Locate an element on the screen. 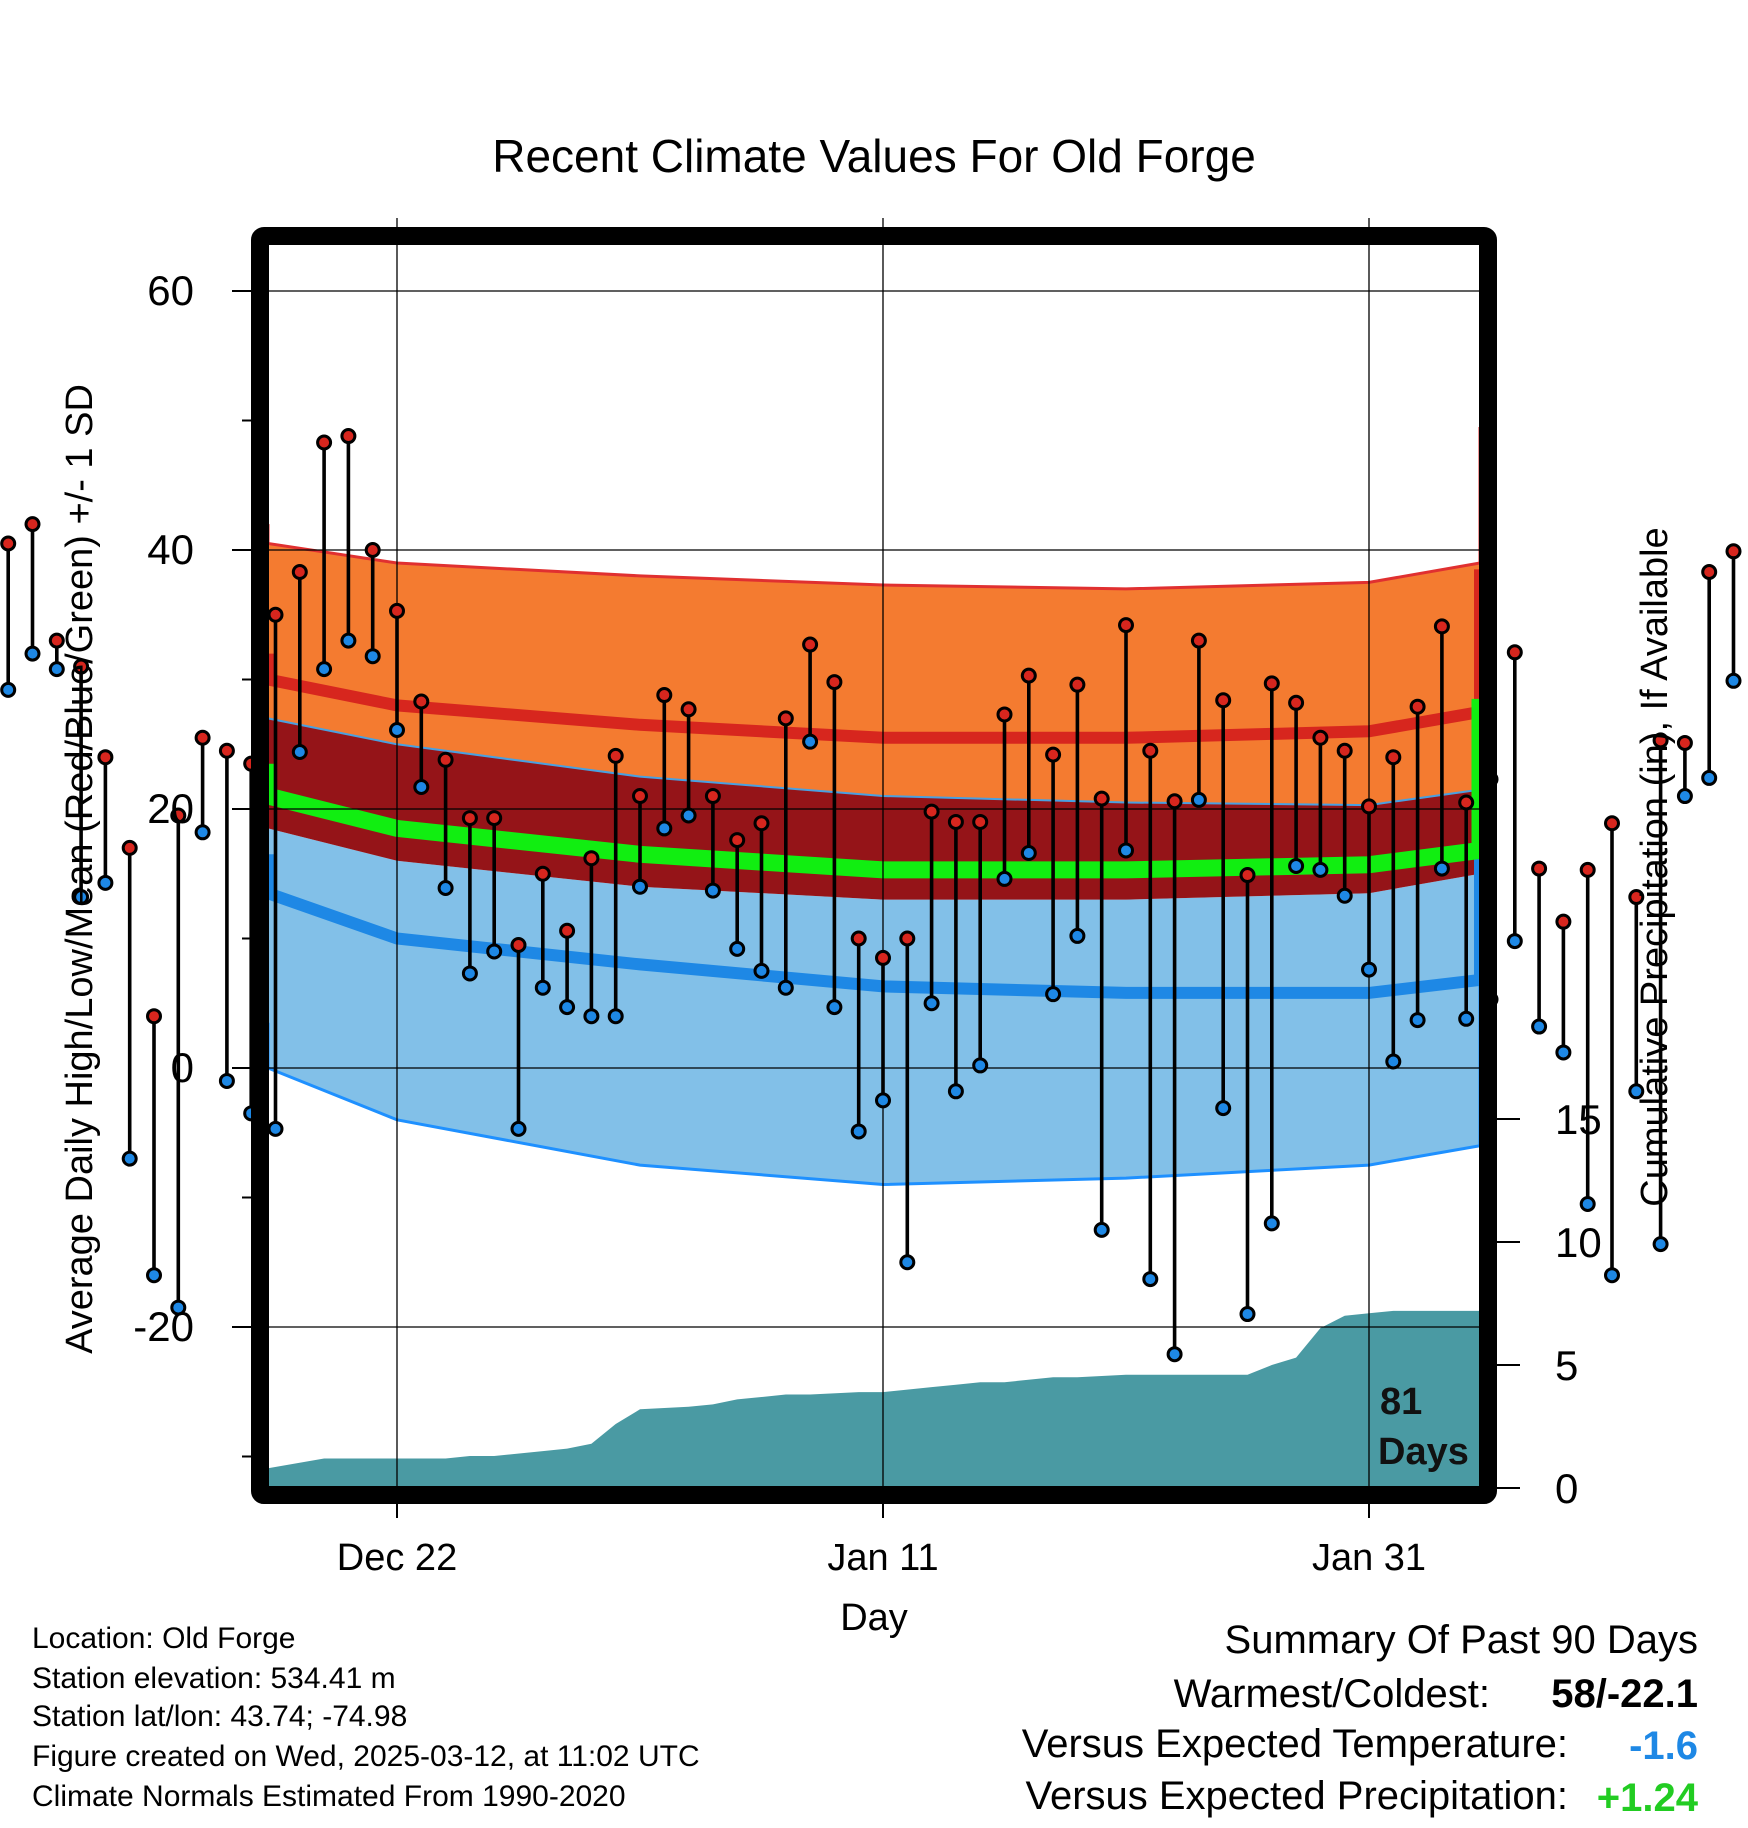 This screenshot has height=1828, width=1748. precipitation-fill is located at coordinates (874, 1344).